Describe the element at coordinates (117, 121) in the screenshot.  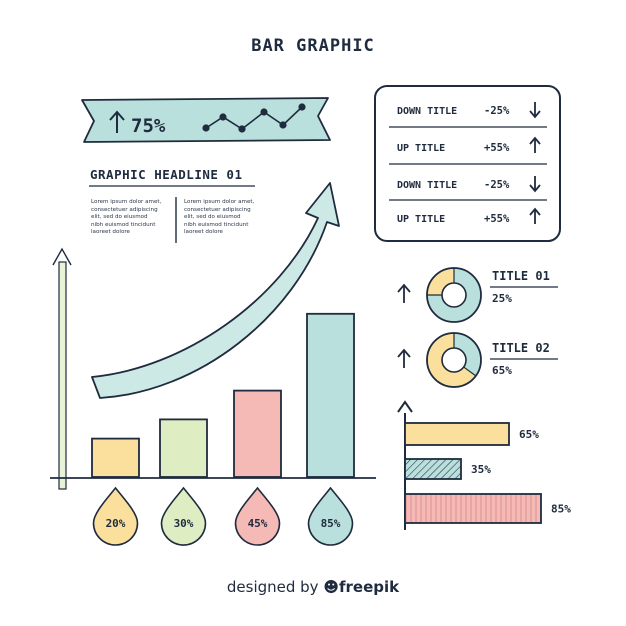
I see `up-arrow-icon` at that location.